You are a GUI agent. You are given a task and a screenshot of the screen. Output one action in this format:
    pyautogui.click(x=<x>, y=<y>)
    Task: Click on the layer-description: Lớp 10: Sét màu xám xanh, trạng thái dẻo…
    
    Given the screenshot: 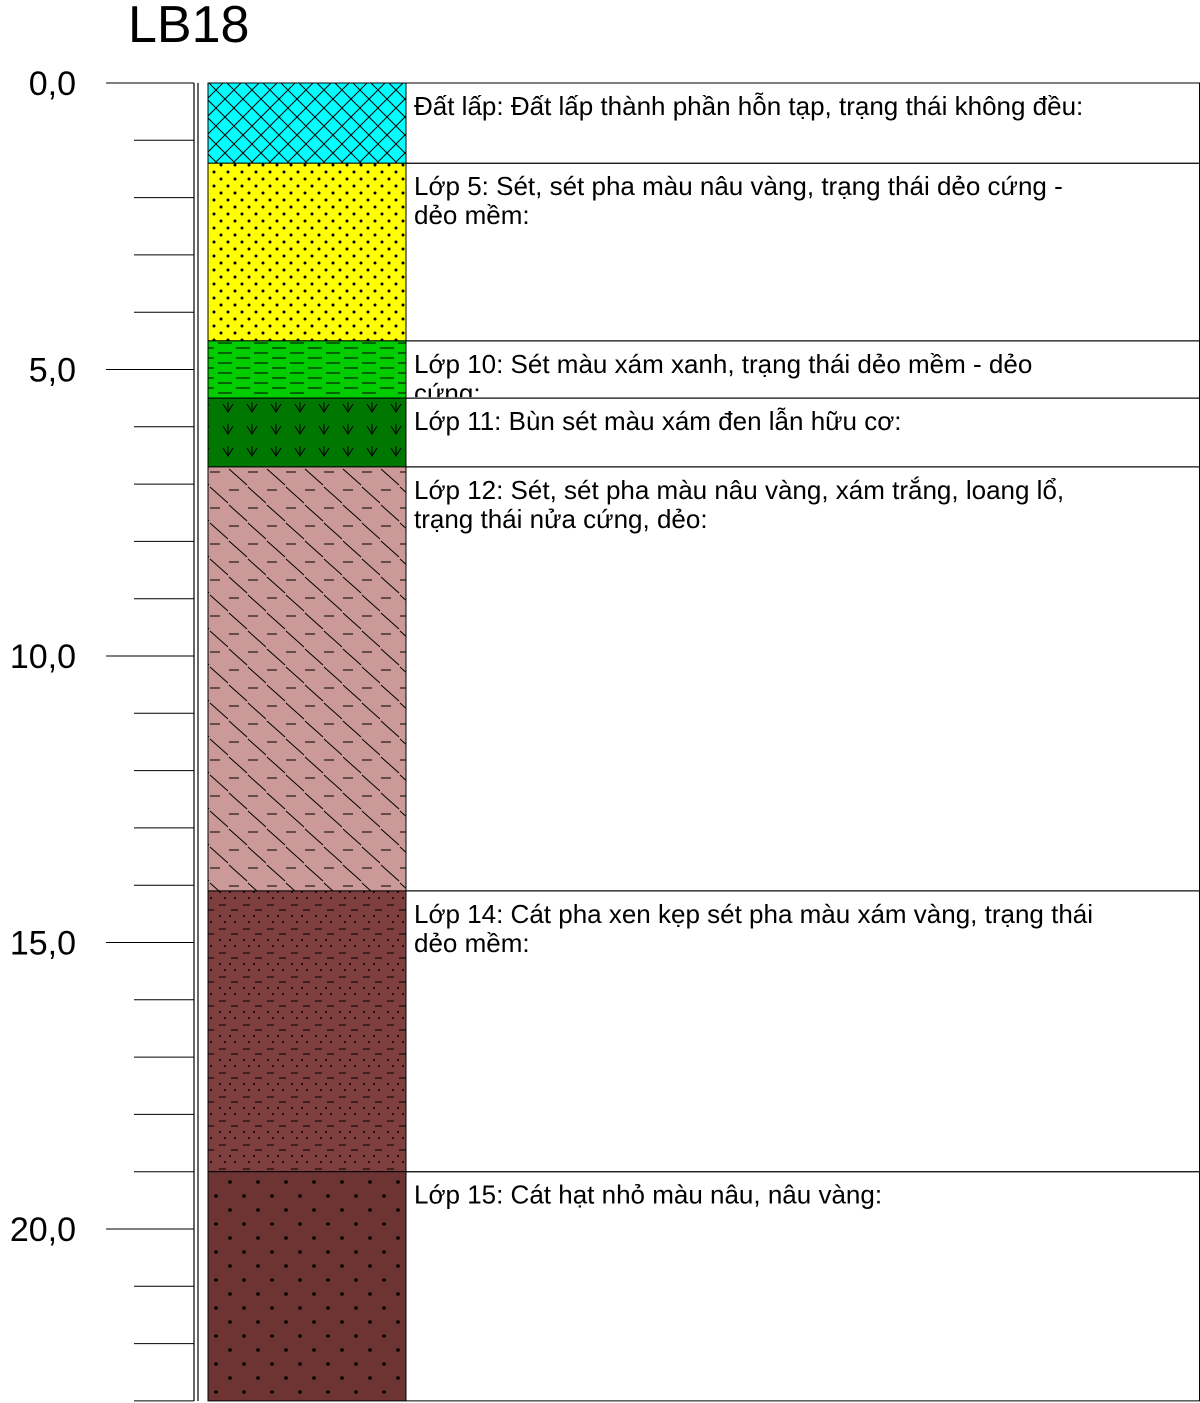 What is the action you would take?
    pyautogui.click(x=723, y=364)
    